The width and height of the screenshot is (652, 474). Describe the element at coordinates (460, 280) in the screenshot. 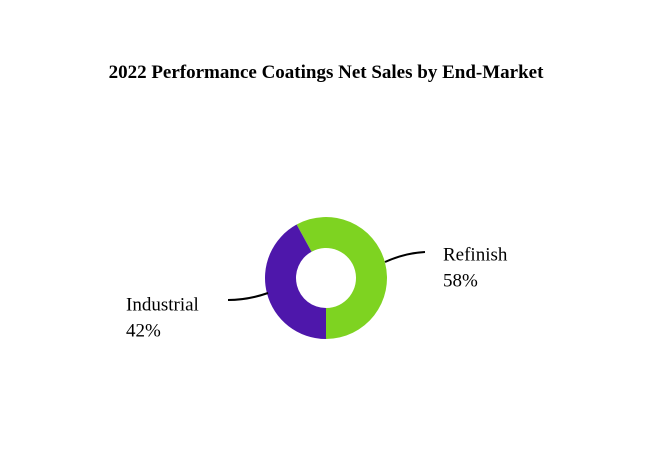

I see `slice-value-label: 58%` at that location.